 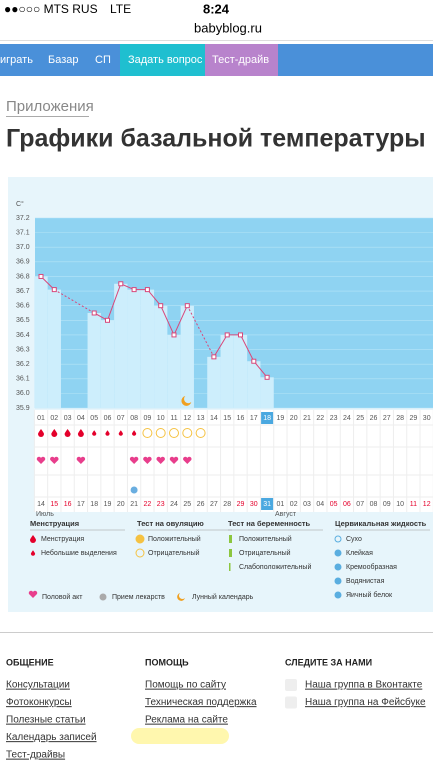 What do you see at coordinates (68, 418) in the screenshot?
I see `day-label: 03` at bounding box center [68, 418].